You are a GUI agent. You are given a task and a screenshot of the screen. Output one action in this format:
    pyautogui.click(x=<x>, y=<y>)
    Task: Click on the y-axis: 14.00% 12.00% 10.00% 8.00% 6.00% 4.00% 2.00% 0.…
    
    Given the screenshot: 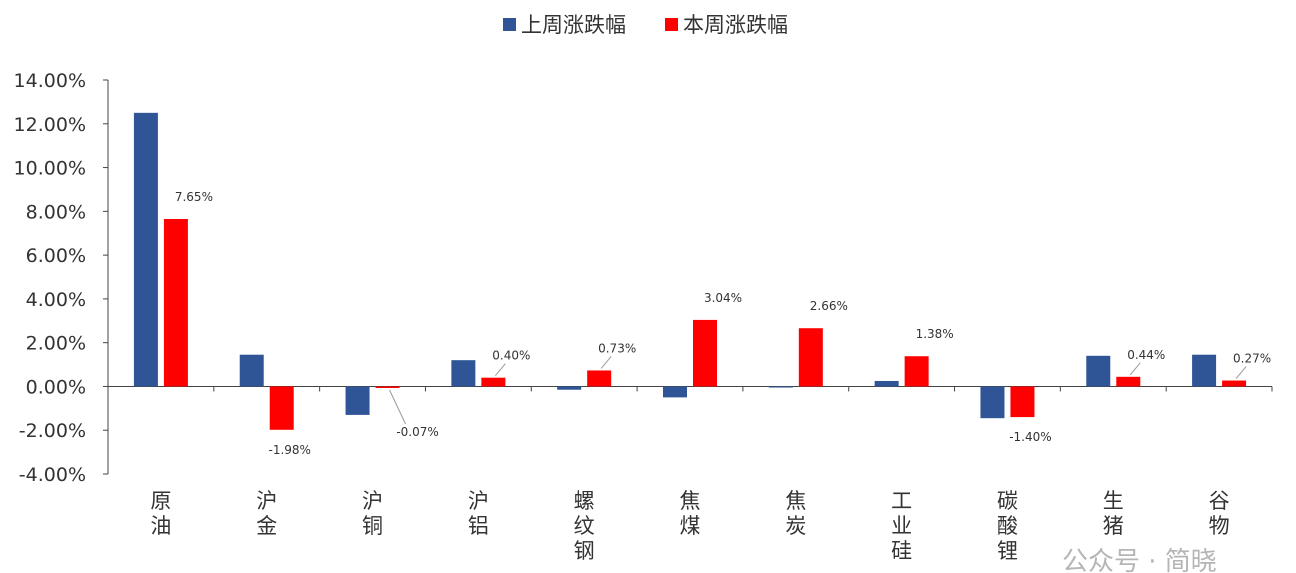 What is the action you would take?
    pyautogui.click(x=61, y=278)
    